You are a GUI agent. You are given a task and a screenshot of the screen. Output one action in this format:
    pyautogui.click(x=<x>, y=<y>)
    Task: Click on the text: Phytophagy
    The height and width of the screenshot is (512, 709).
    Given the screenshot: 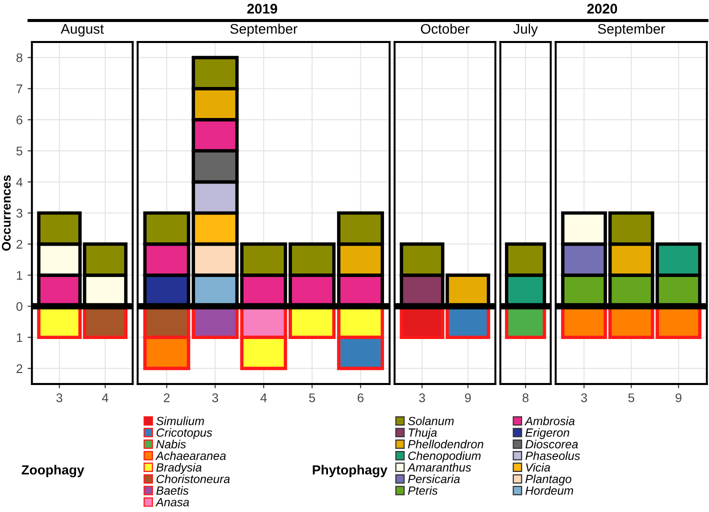 What is the action you would take?
    pyautogui.click(x=350, y=471)
    